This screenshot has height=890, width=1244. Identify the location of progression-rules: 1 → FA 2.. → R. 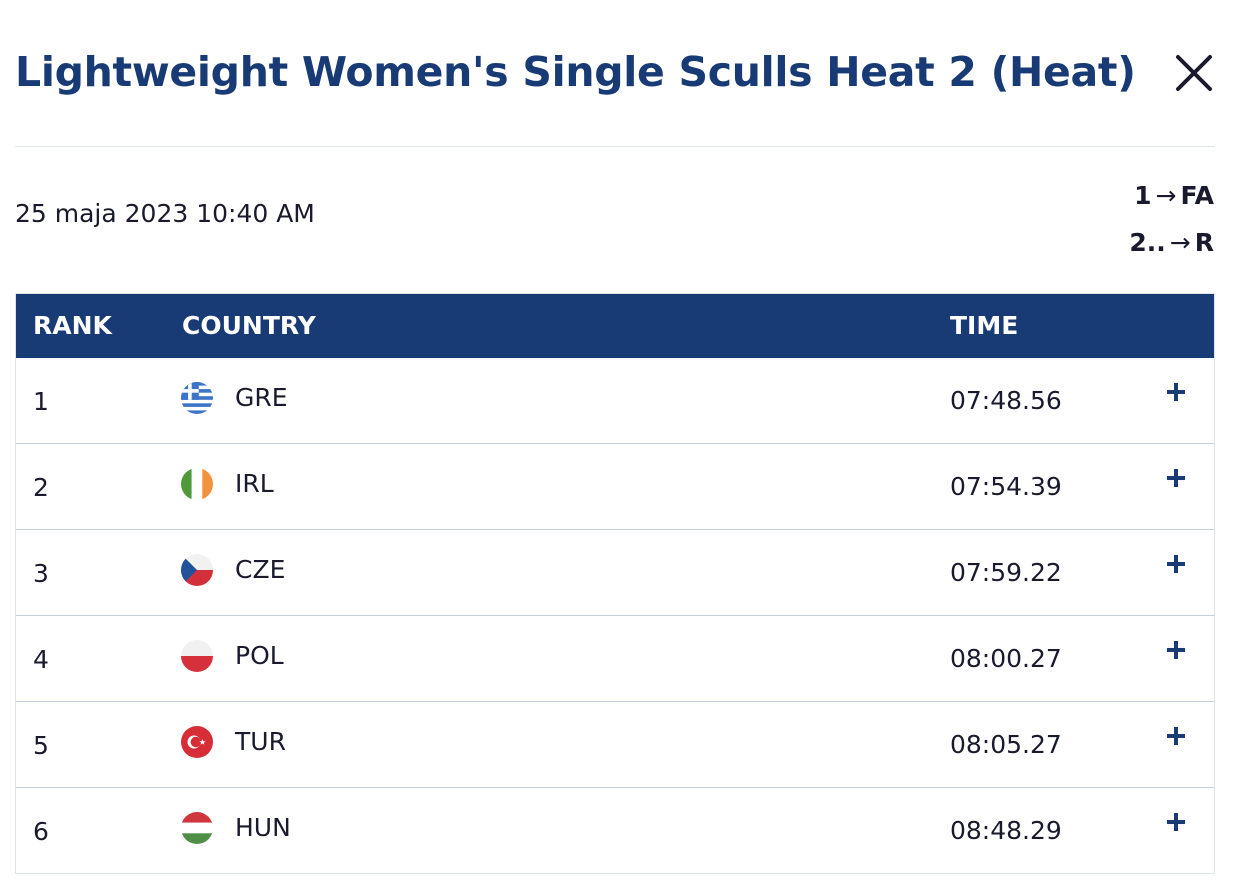
(1171, 219).